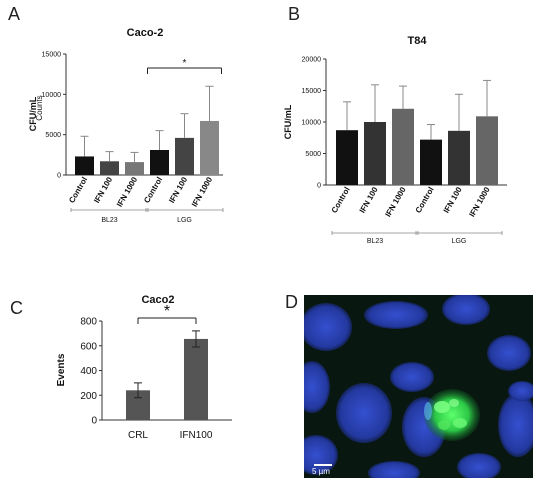 The image size is (550, 490). I want to click on panel-letter-b: B, so click(294, 14).